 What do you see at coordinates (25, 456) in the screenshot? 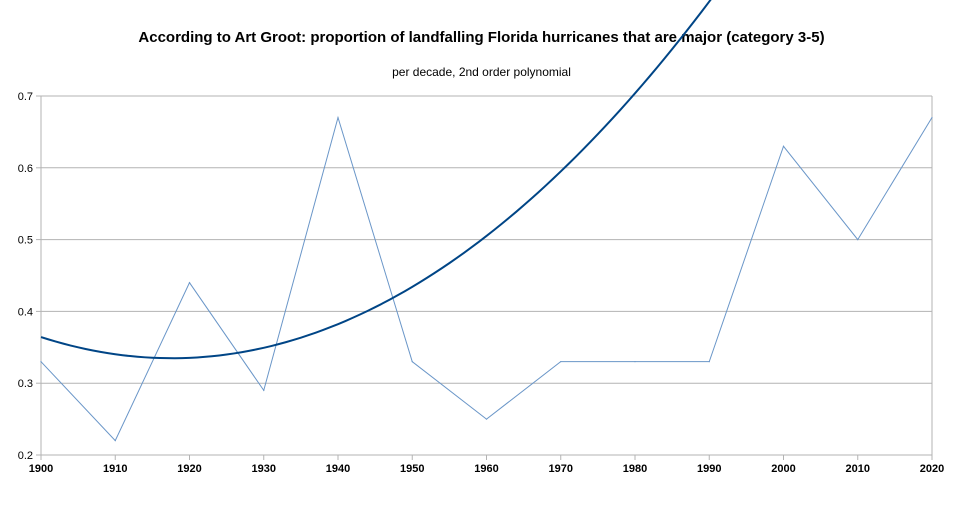
I see `y-tick-label: 0.2` at bounding box center [25, 456].